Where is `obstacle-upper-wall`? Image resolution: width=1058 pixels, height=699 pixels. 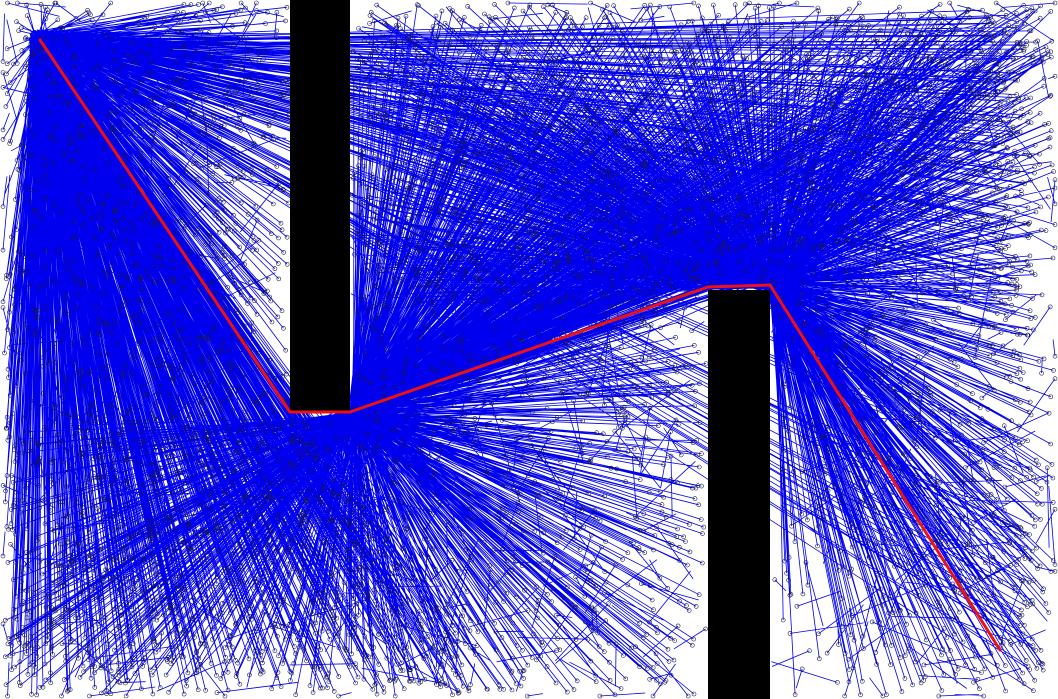
obstacle-upper-wall is located at coordinates (320, 206).